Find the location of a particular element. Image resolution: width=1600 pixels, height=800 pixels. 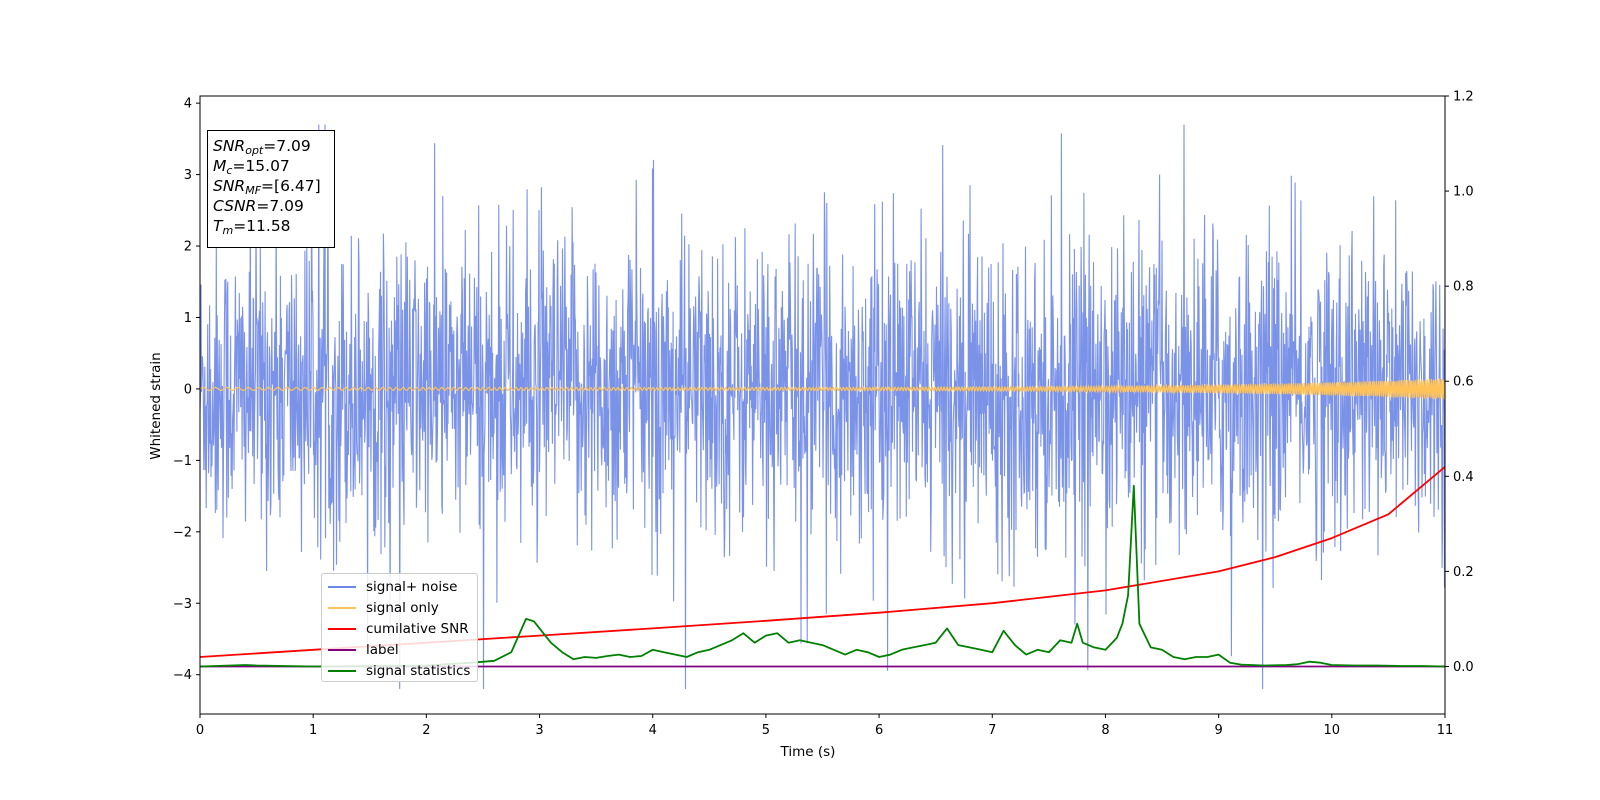

y-right-tick-label: 0.6 is located at coordinates (1463, 382).